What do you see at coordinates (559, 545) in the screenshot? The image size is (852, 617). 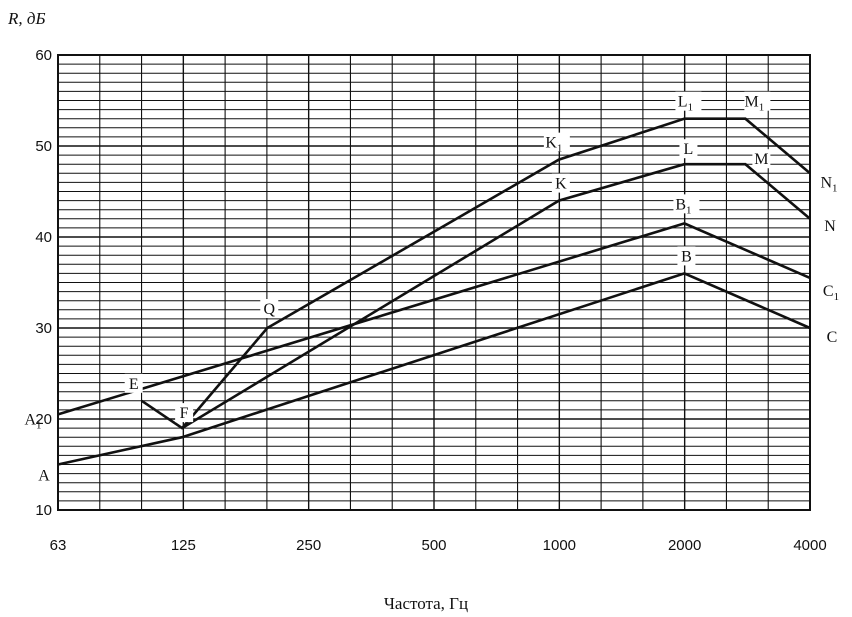 I see `x-tick-label: 1000` at bounding box center [559, 545].